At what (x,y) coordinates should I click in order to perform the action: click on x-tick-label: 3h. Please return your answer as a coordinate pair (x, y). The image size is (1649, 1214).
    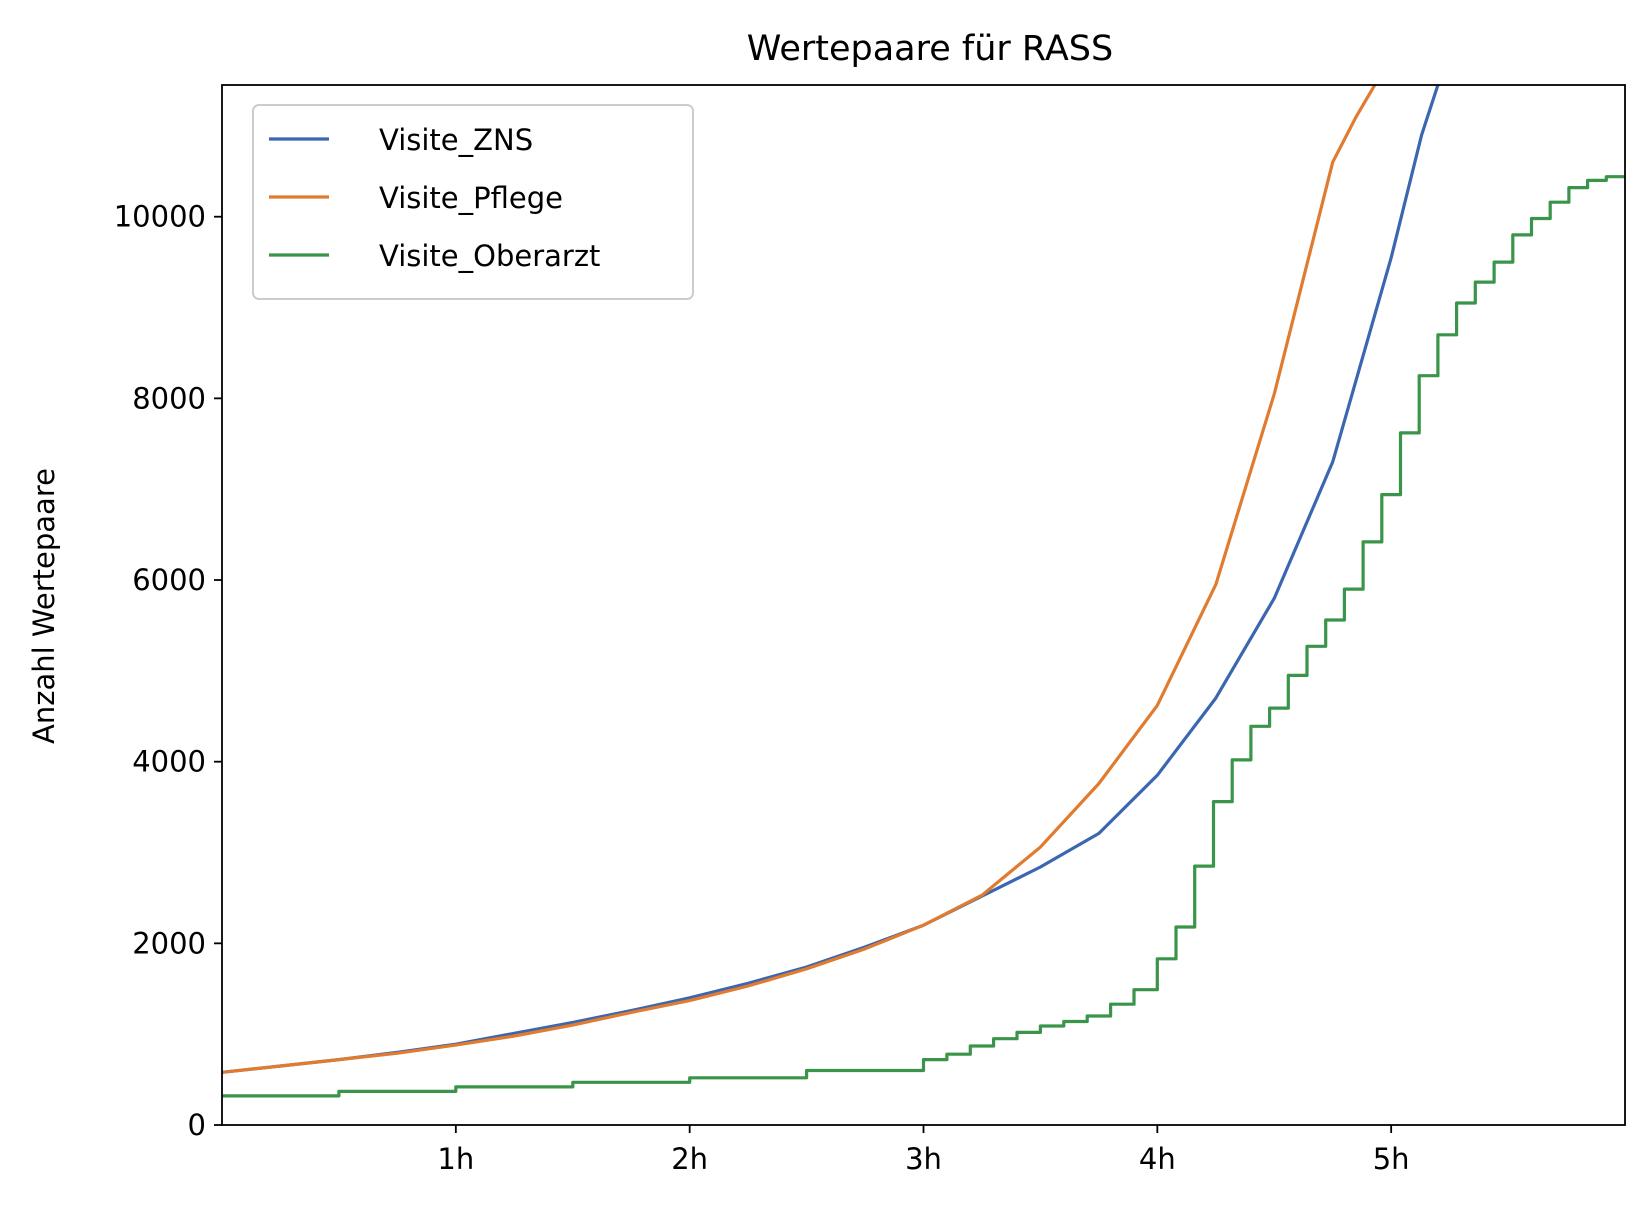
    Looking at the image, I should click on (923, 1159).